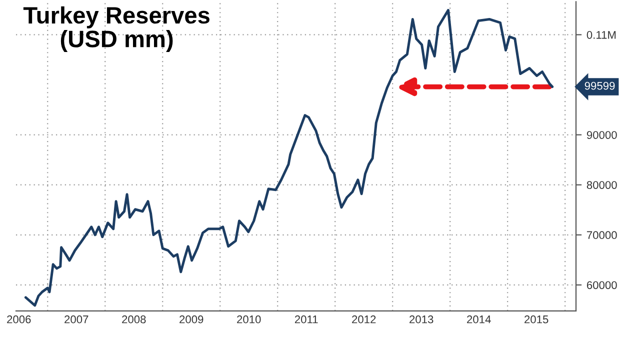  Describe the element at coordinates (536, 319) in the screenshot. I see `x-tick-label: 2015` at that location.